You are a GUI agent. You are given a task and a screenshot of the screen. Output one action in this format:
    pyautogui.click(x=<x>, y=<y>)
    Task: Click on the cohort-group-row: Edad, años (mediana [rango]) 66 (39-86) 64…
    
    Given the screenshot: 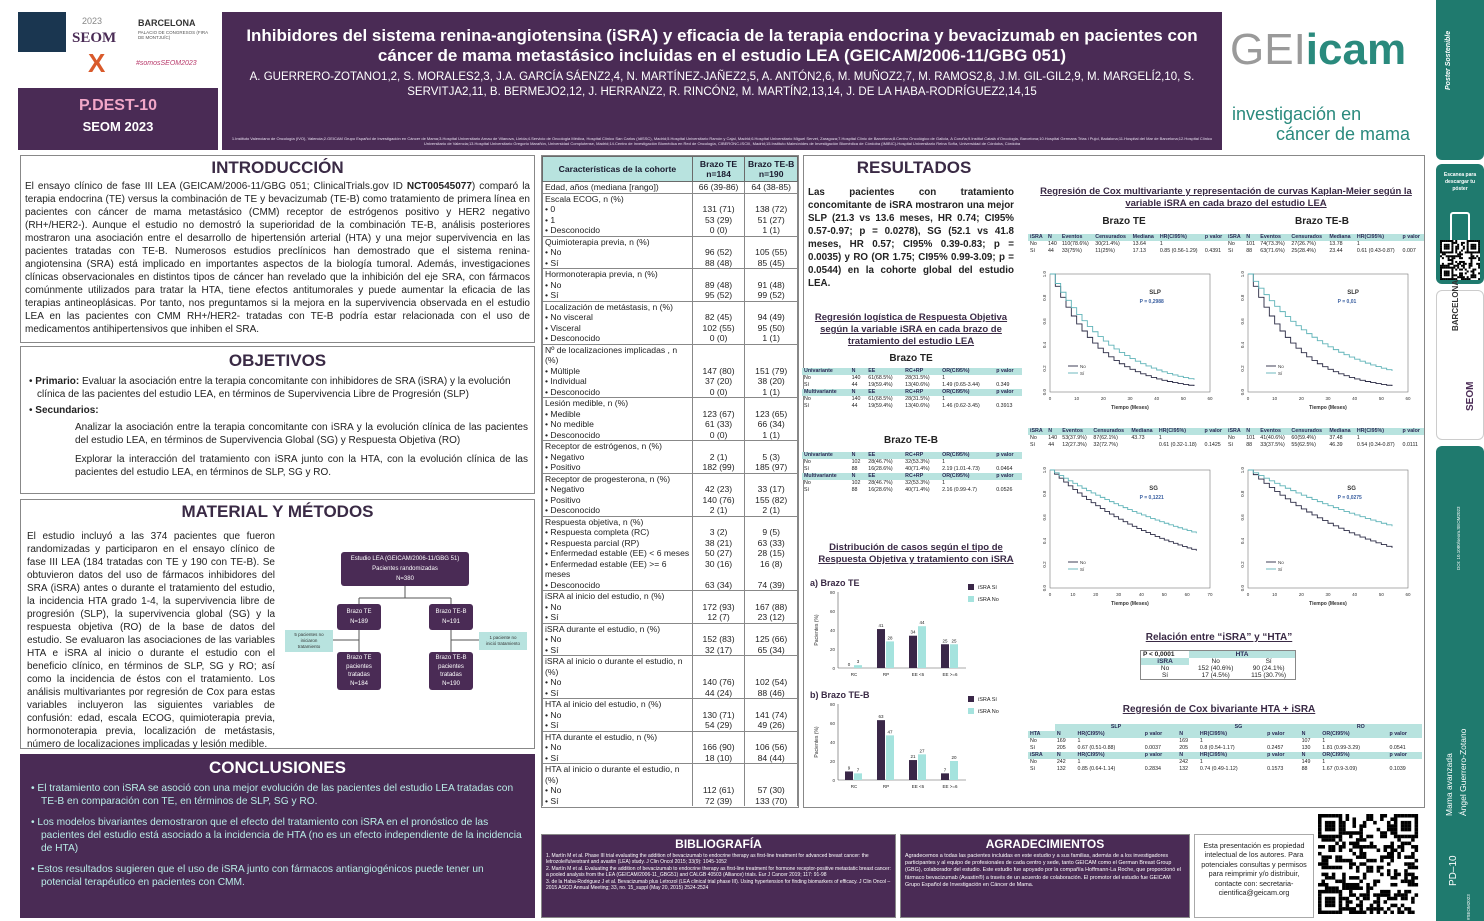 What is the action you would take?
    pyautogui.click(x=670, y=187)
    